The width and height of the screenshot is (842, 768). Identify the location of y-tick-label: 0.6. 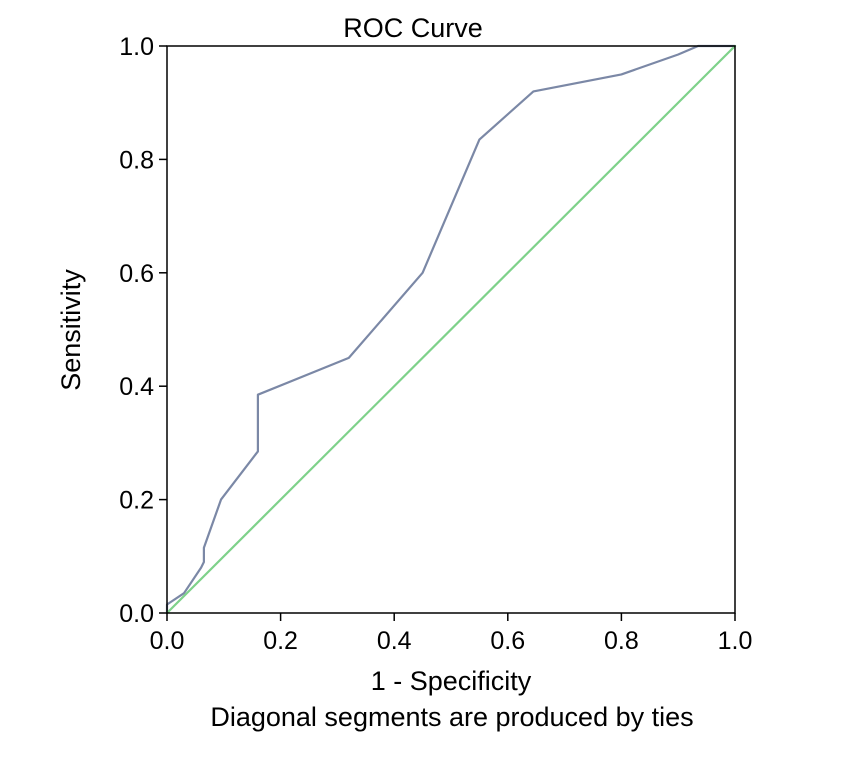
(136, 274).